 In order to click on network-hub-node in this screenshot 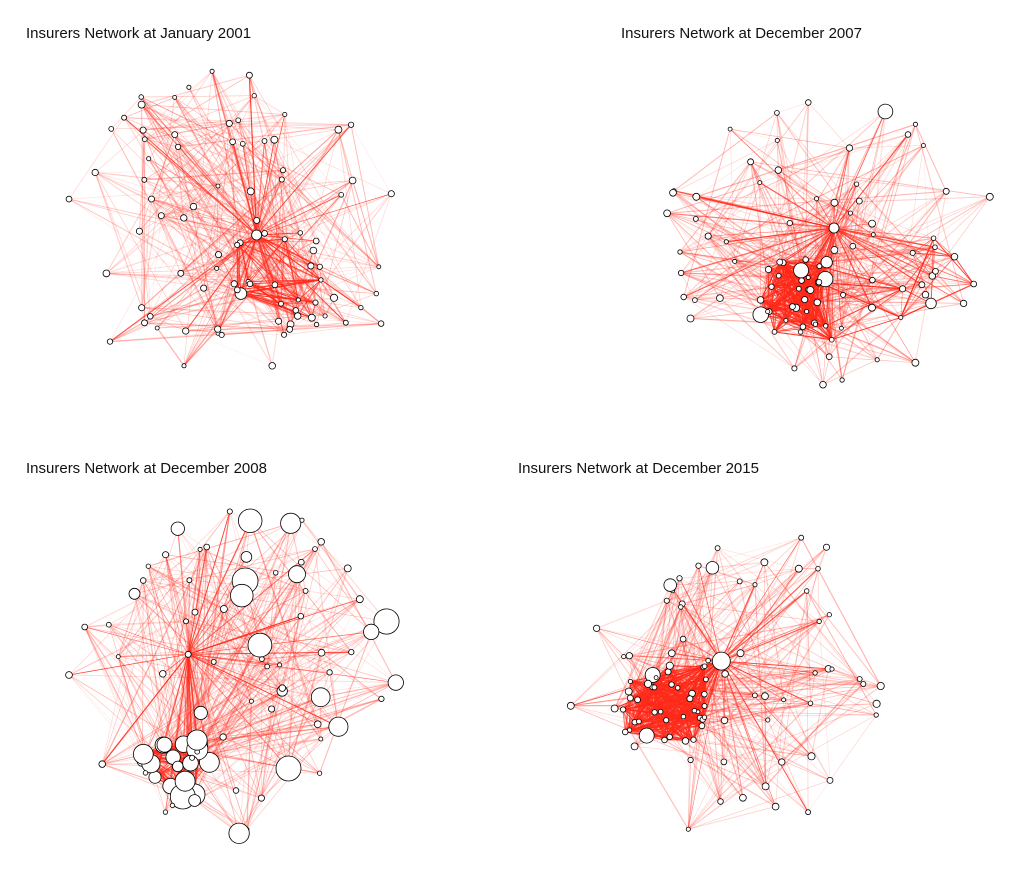, I will do `click(834, 228)`.